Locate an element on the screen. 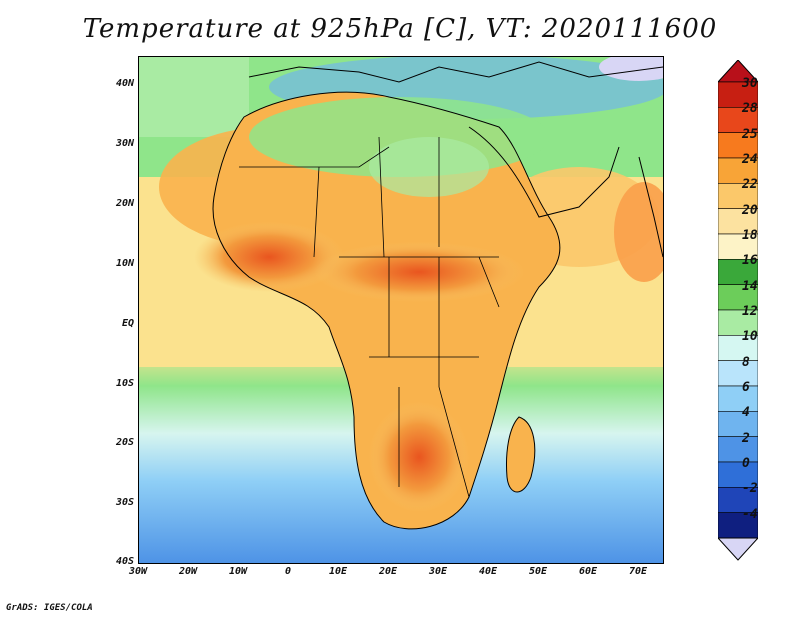 The image size is (800, 618). colorbar-tick-label: 0 is located at coordinates (746, 463).